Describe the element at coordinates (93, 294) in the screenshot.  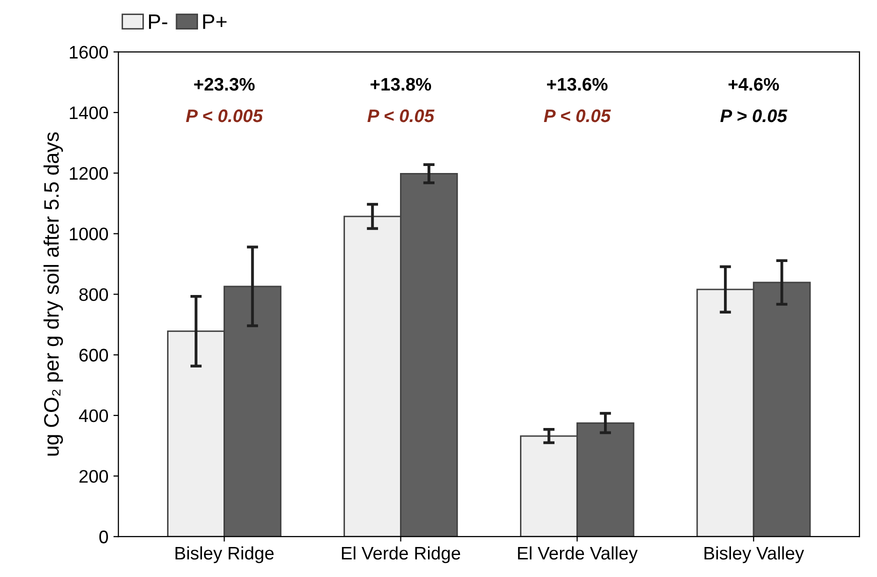
I see `y-tick-label: 800` at that location.